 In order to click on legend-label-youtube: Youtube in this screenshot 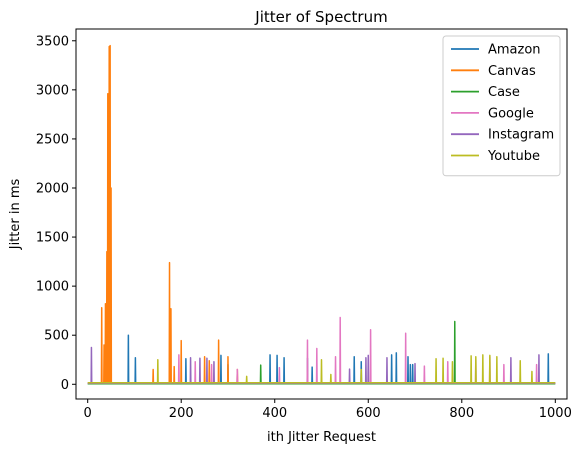, I will do `click(513, 156)`.